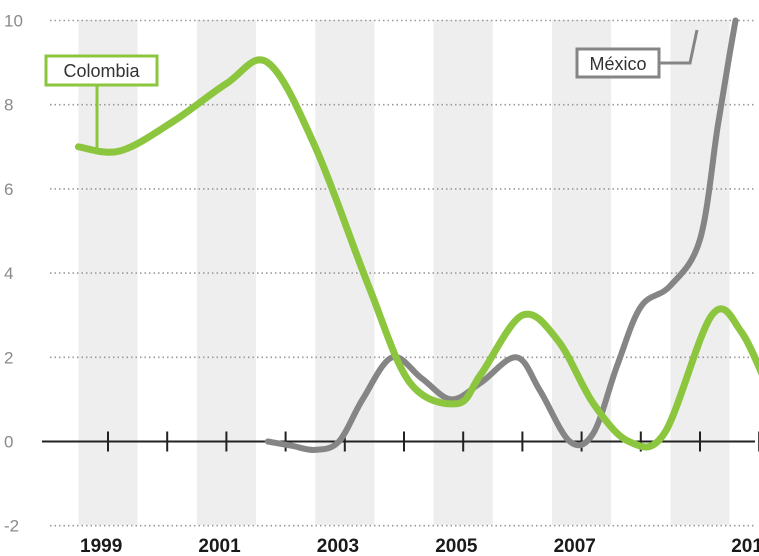  I want to click on x-tick-label: 2005, so click(456, 546).